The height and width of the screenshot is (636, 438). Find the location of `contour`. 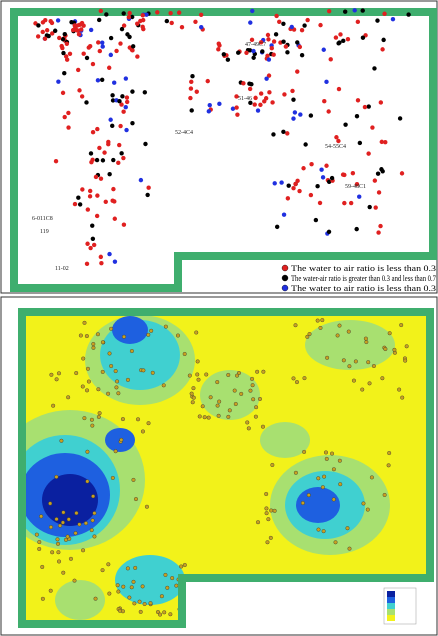

contour is located at coordinates (150, 580).